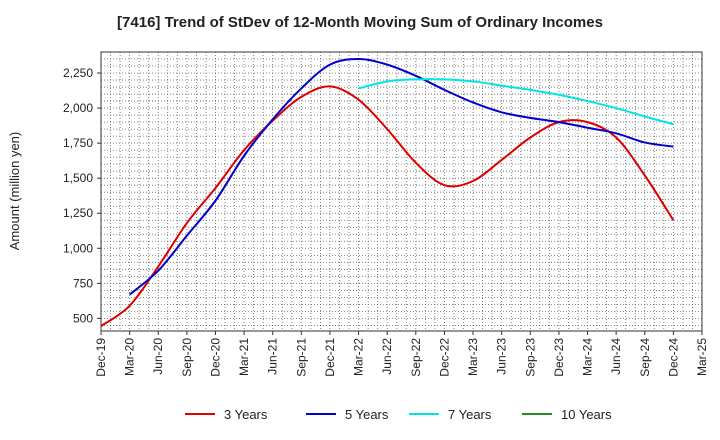 The image size is (720, 440). What do you see at coordinates (78, 108) in the screenshot?
I see `y-tick-label: 2,000` at bounding box center [78, 108].